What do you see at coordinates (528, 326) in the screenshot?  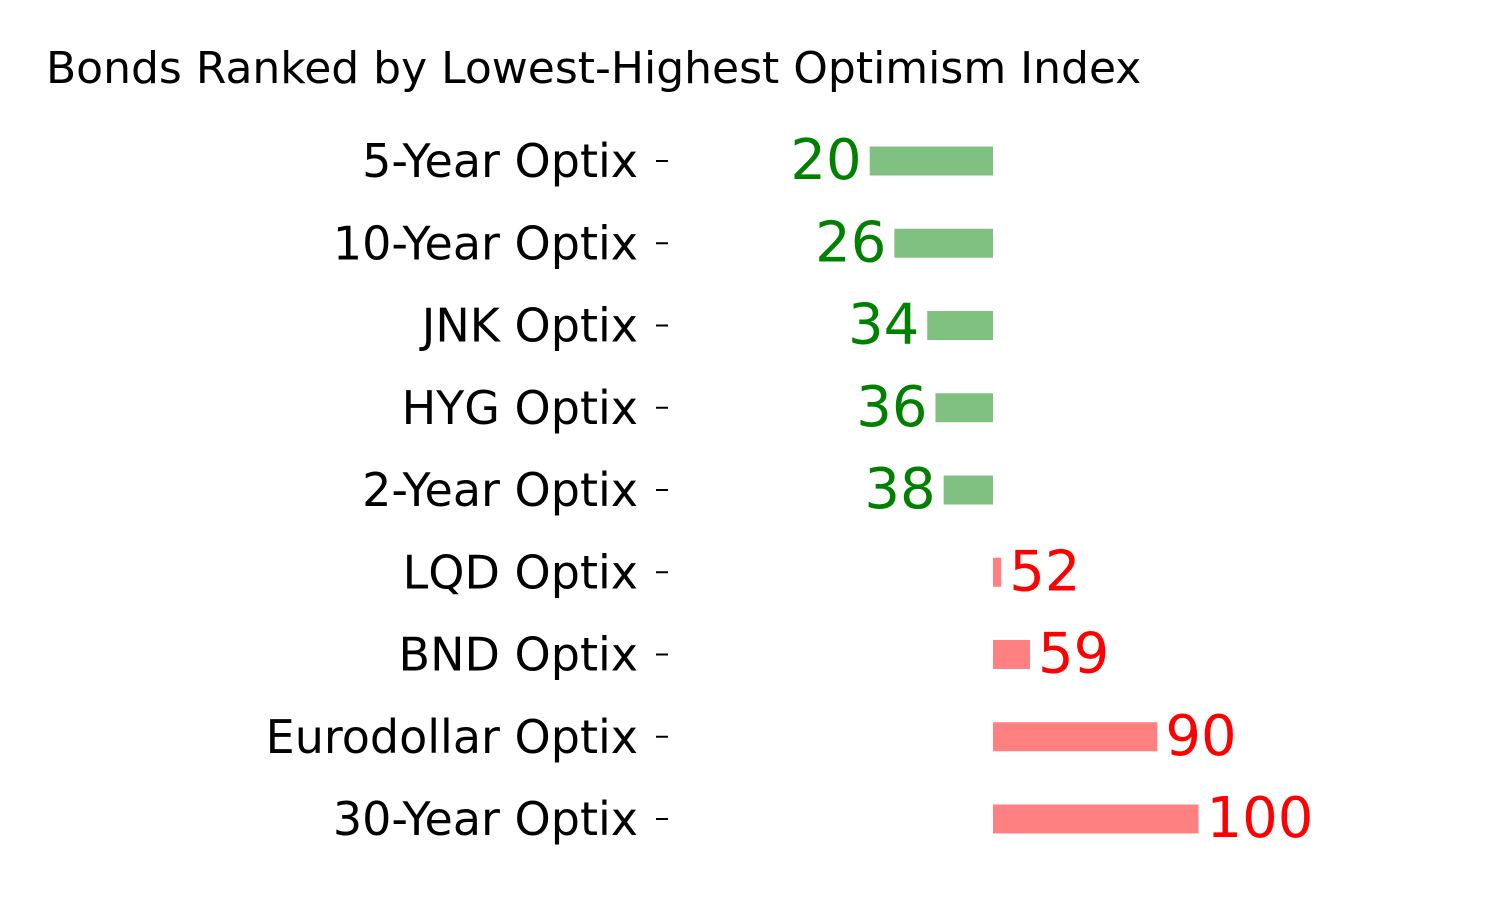 I see `category-label-jnk-optix: JNK Optix` at bounding box center [528, 326].